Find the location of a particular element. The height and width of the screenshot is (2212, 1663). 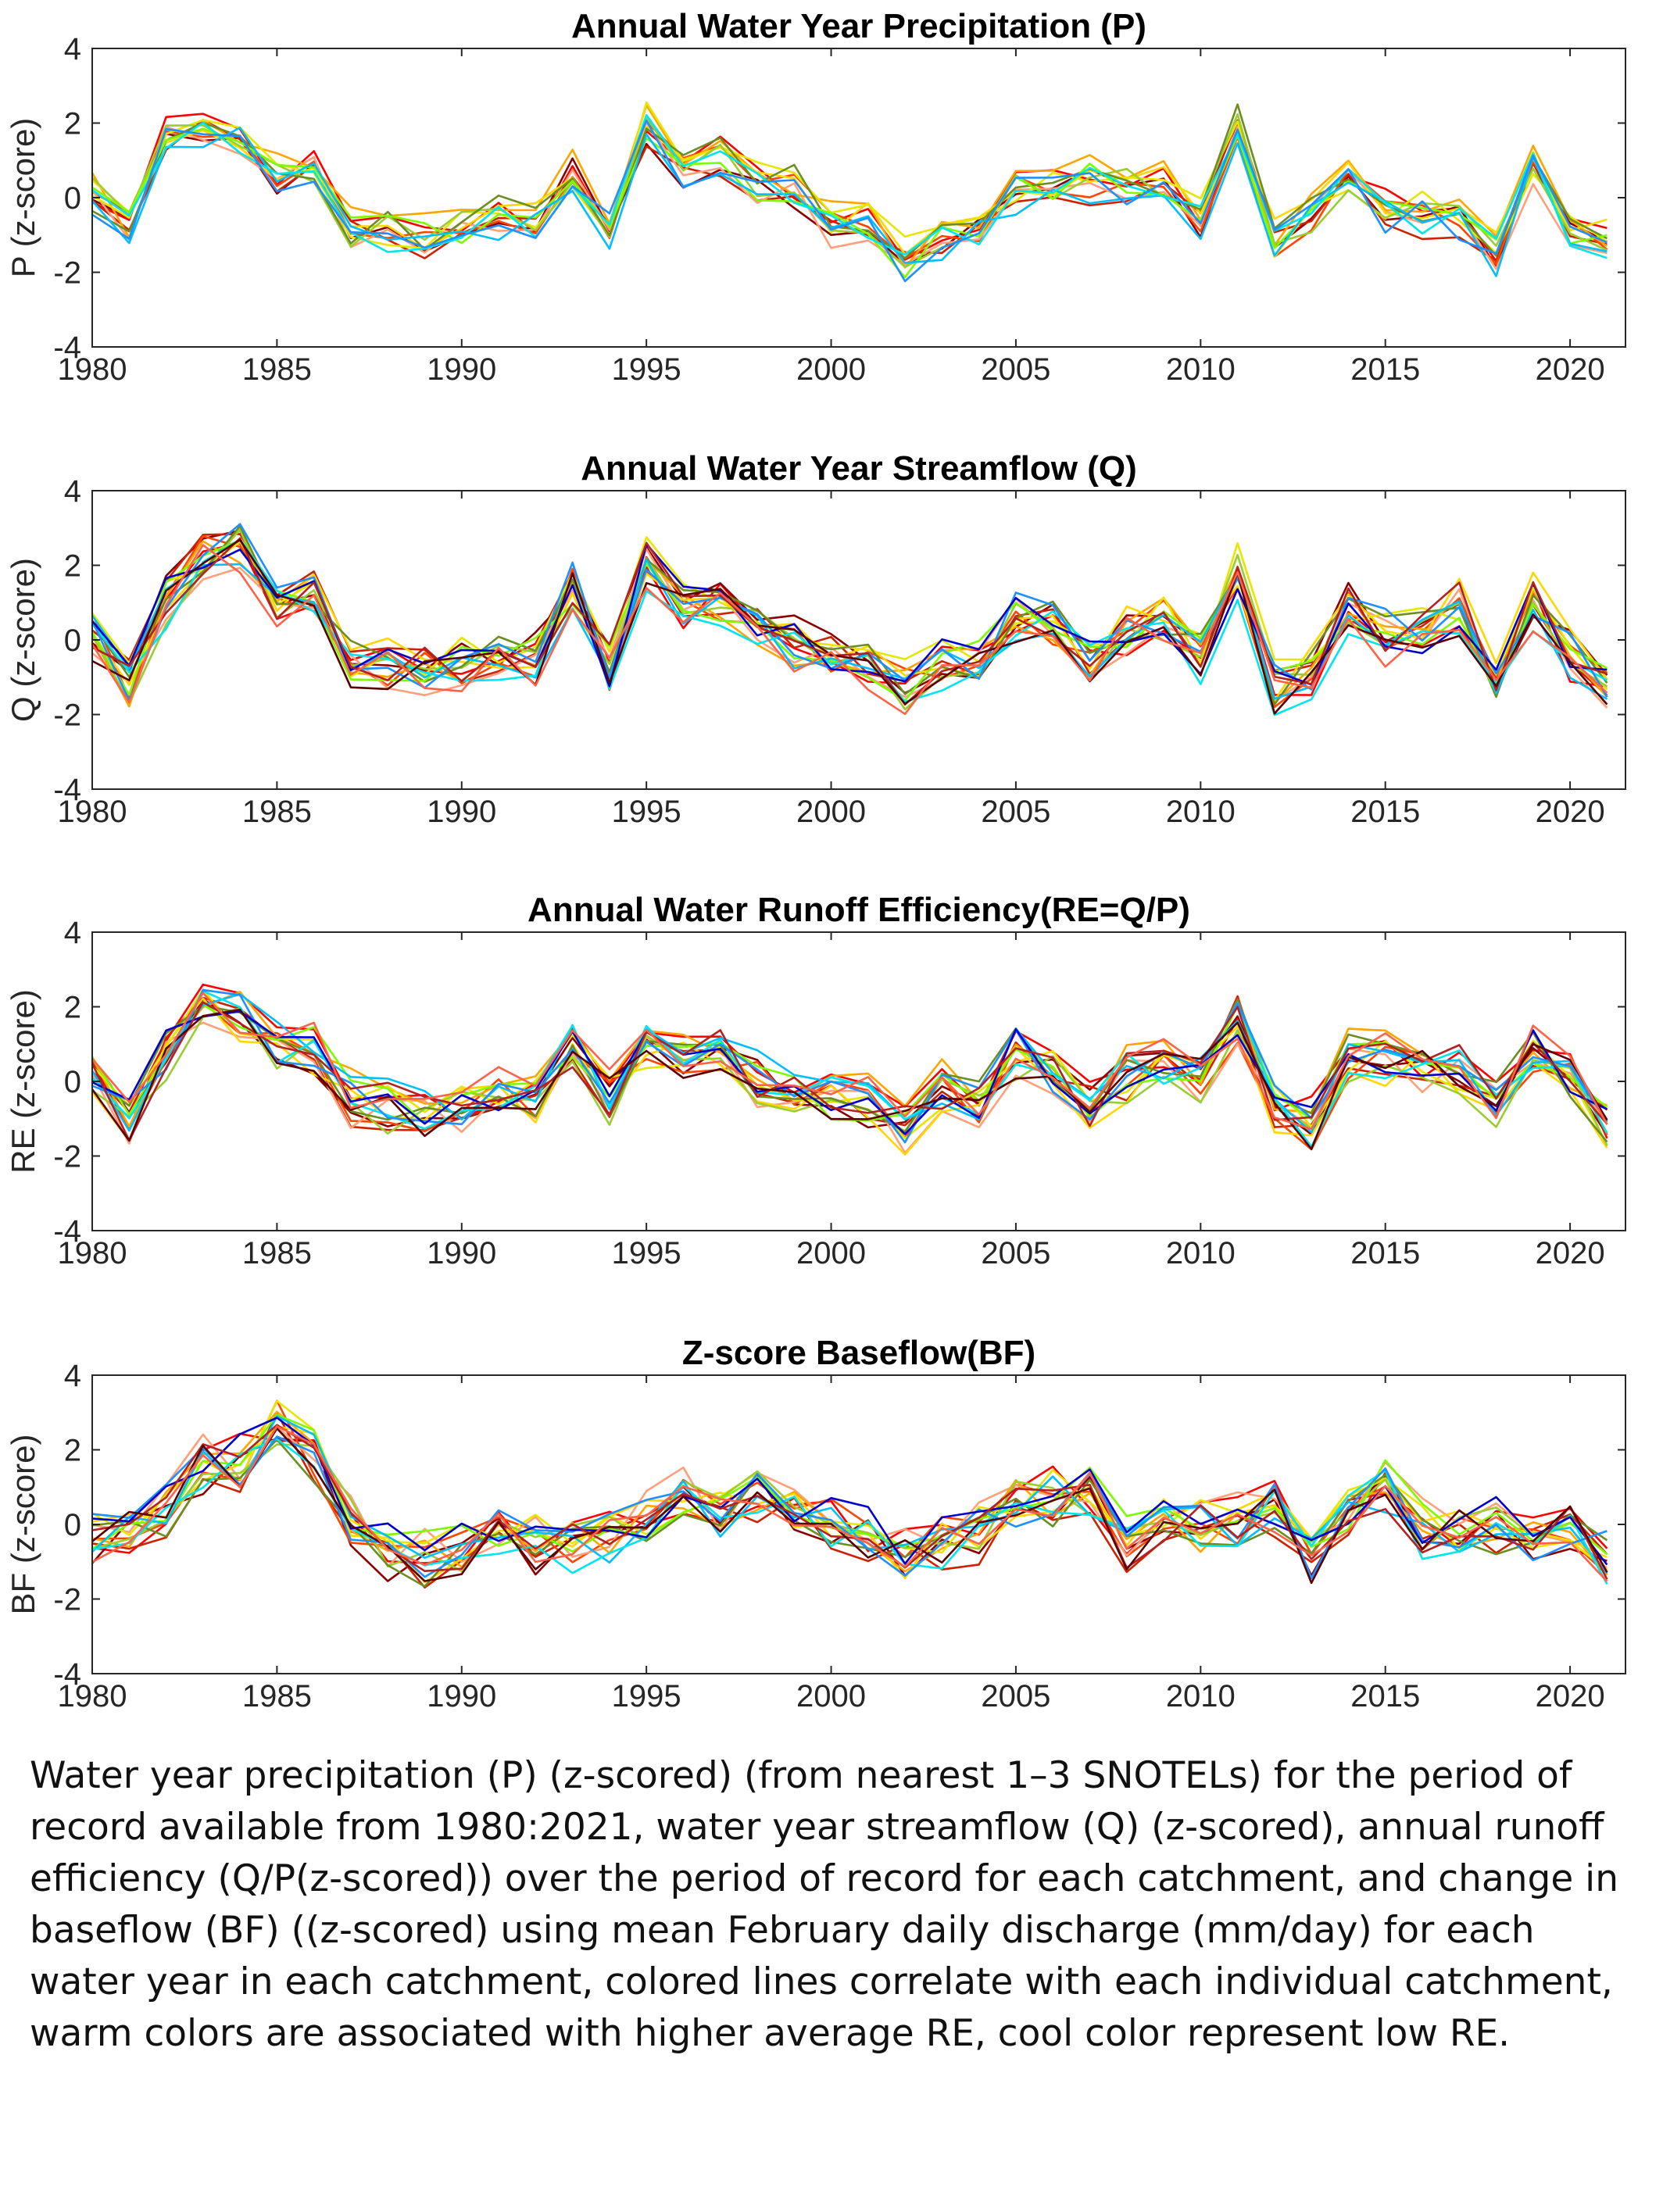

chart-title: Annual Water Year Streamflow (Q) is located at coordinates (859, 468).